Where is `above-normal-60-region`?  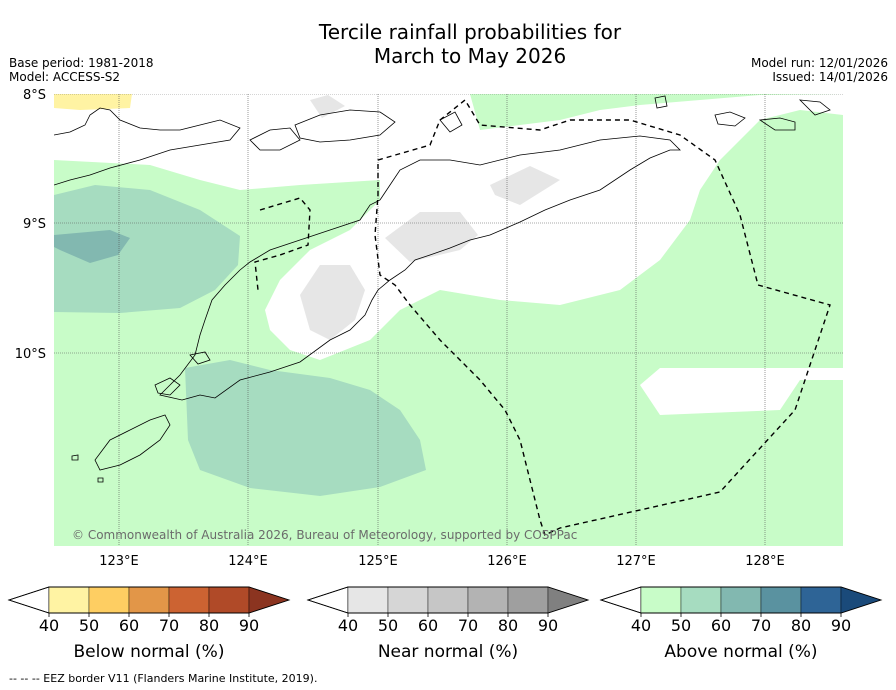 above-normal-60-region is located at coordinates (92, 246).